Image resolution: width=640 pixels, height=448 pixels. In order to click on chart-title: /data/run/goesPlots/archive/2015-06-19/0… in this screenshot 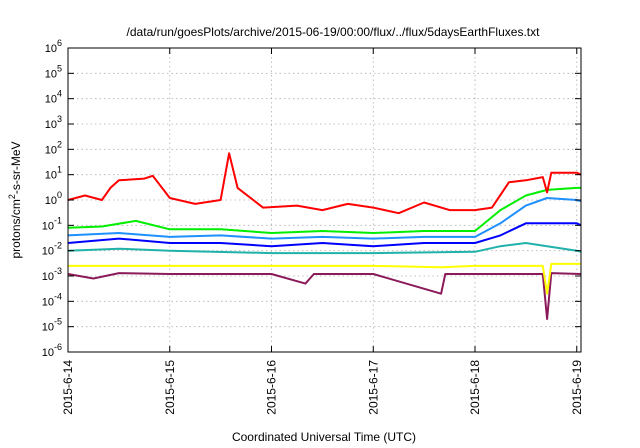, I will do `click(334, 32)`.